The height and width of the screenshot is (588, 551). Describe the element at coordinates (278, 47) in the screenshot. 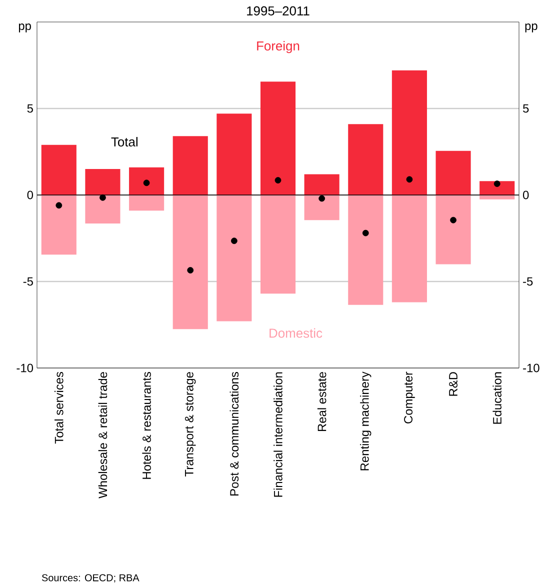

I see `text: Foreign` at that location.